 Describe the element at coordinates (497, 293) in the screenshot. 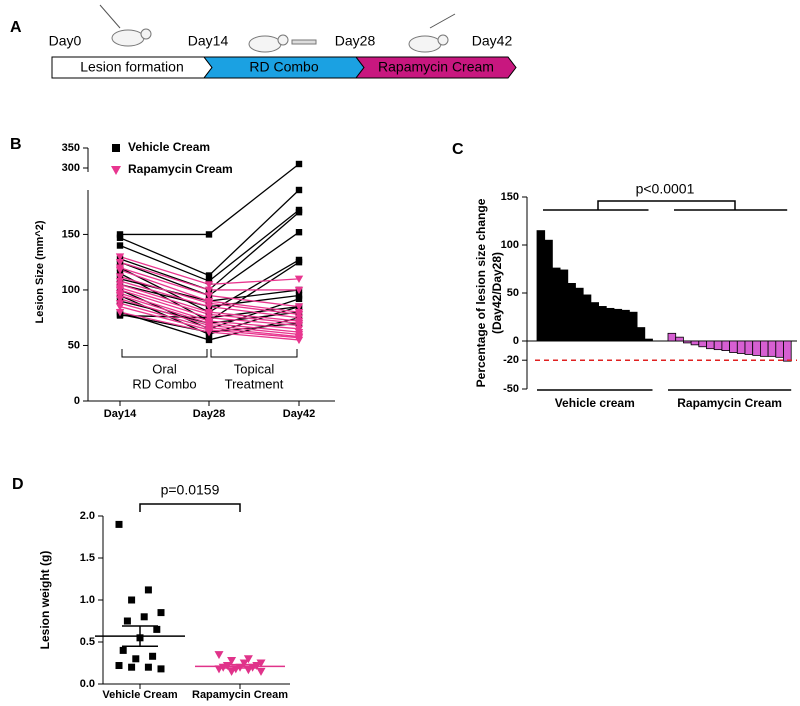

I see `y-axis-label: (Day42/Day28)` at that location.